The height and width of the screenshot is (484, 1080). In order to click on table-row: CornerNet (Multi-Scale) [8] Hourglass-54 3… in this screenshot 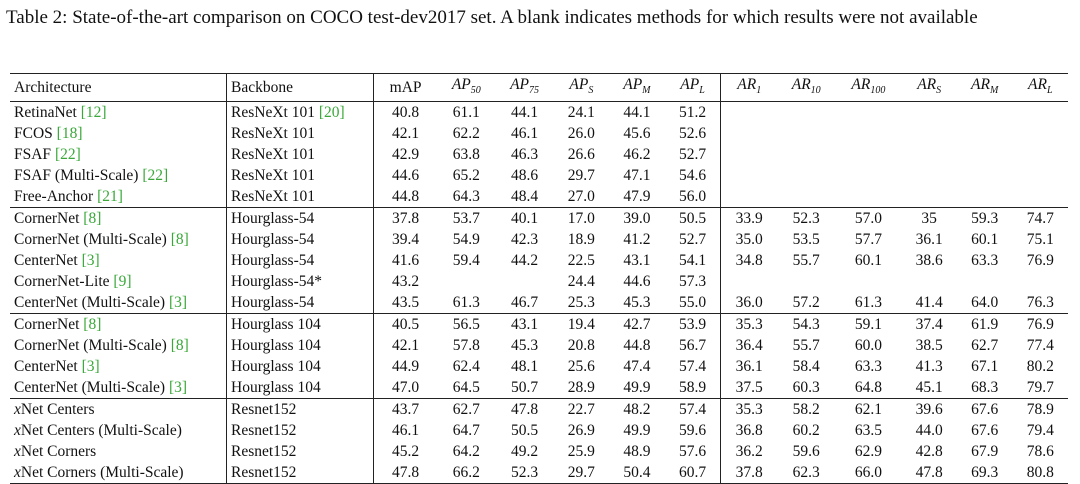, I will do `click(539, 240)`.